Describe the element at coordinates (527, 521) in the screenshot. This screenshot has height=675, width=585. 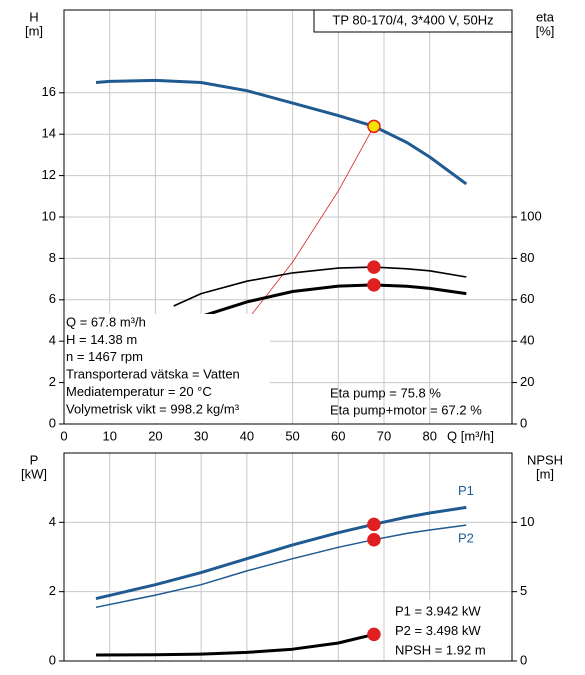
I see `y2-tick-label: 10` at that location.